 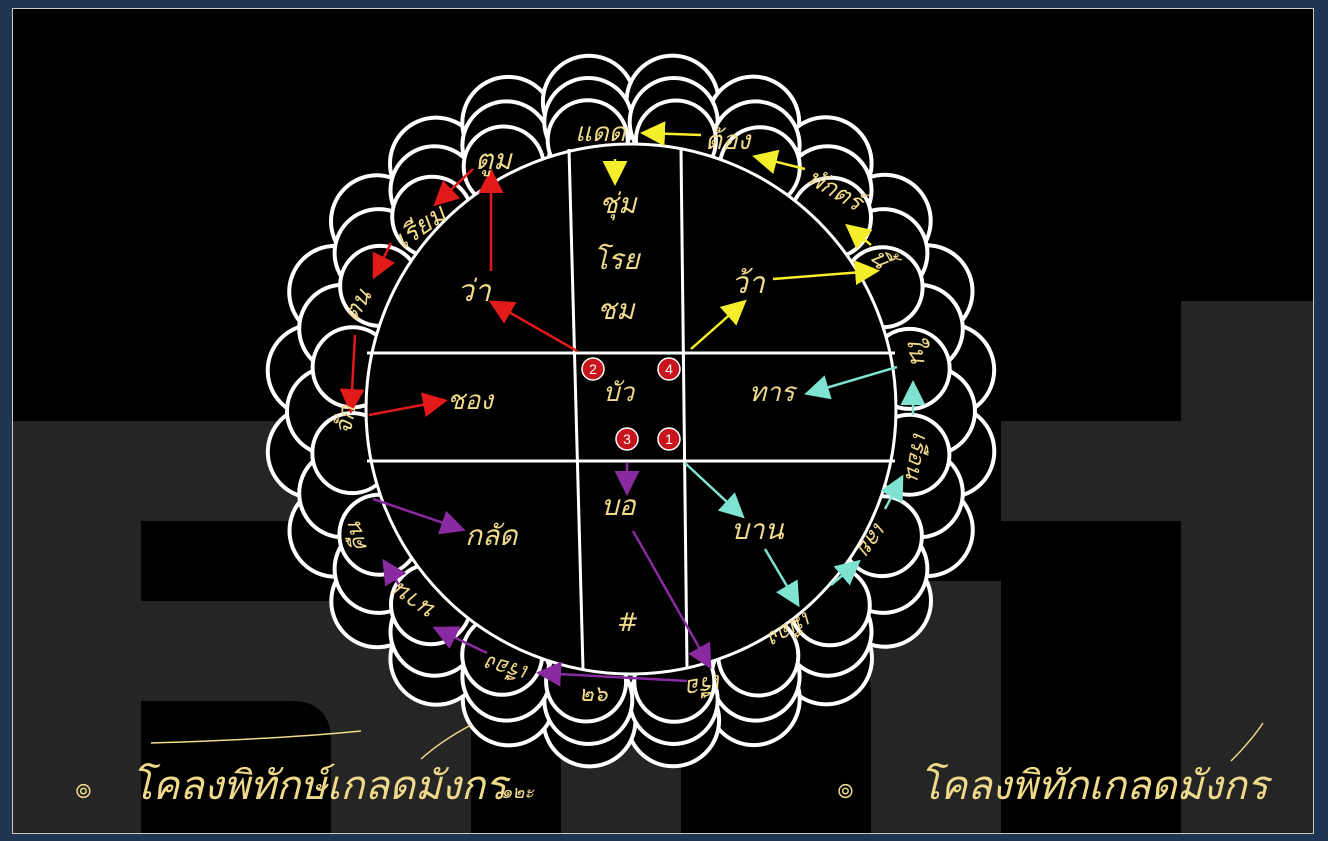 I want to click on inner-word-ban: บาน, so click(x=757, y=529).